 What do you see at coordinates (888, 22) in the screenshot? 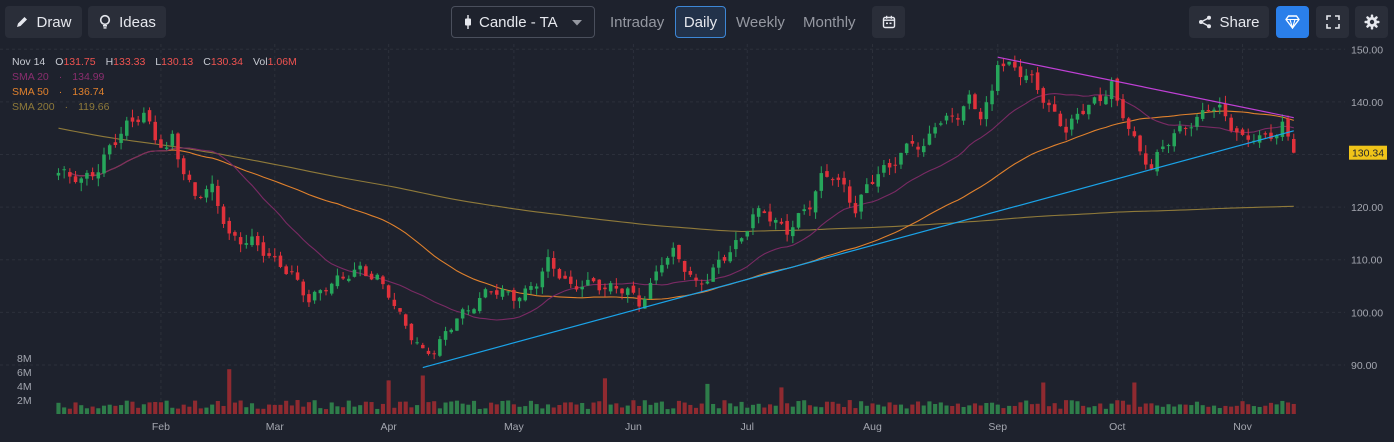
I see `calendar-button` at bounding box center [888, 22].